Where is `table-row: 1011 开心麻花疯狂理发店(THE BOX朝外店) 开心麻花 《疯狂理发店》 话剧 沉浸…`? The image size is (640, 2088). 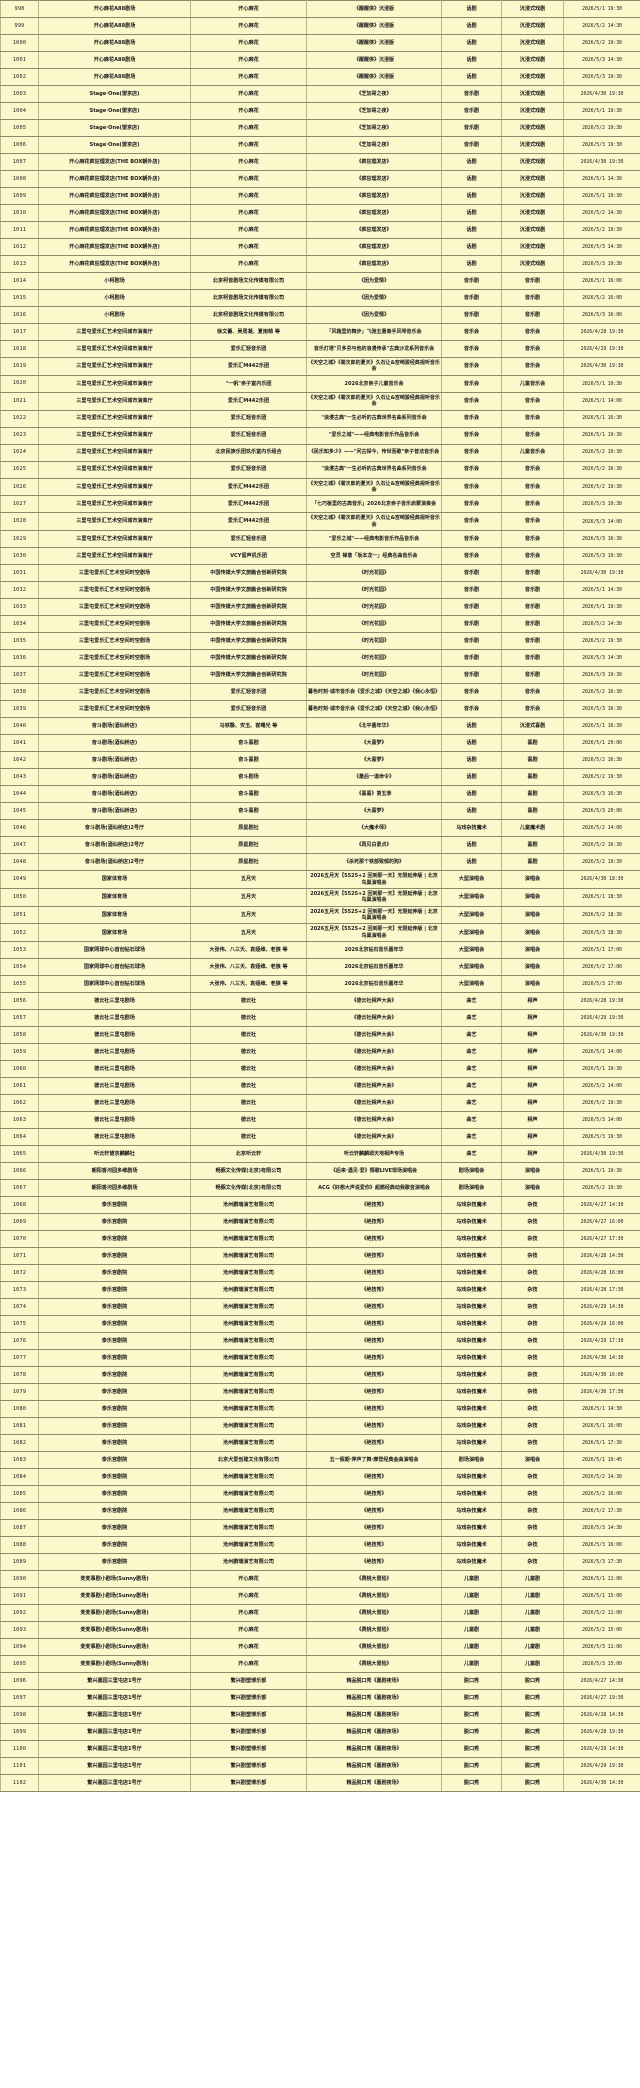
table-row: 1011 开心麻花疯狂理发店(THE BOX朝外店) 开心麻花 《疯狂理发店》 话剧 沉浸… is located at coordinates (320, 230).